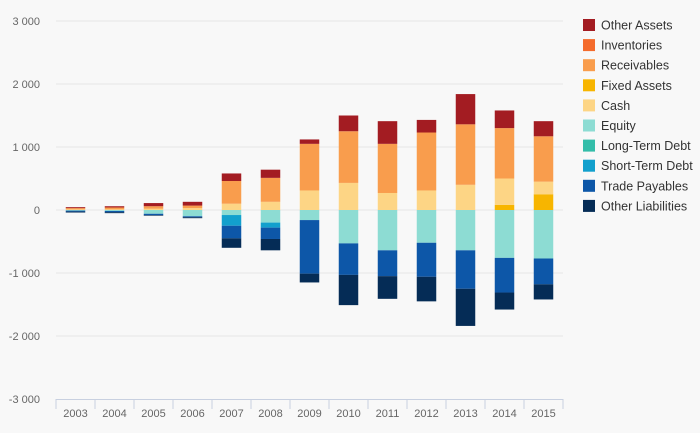  I want to click on x-tick-label: 2013, so click(465, 414).